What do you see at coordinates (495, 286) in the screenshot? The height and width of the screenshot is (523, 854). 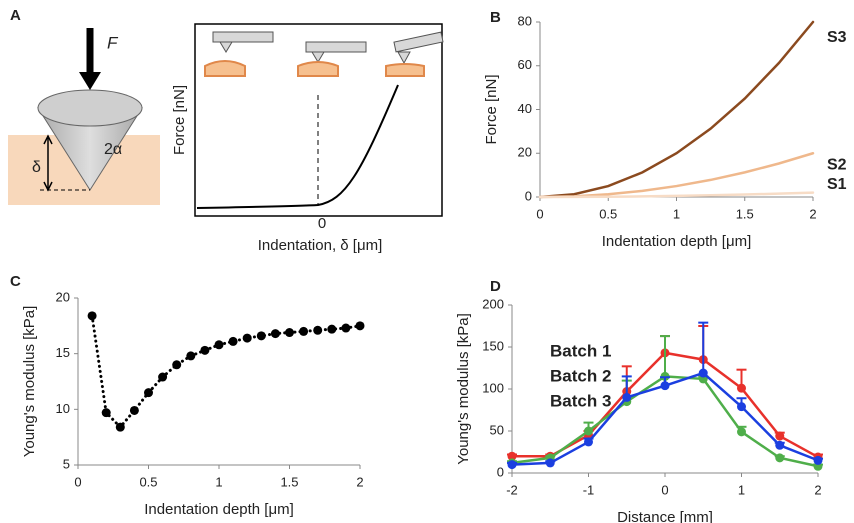 I see `panel-label: D` at bounding box center [495, 286].